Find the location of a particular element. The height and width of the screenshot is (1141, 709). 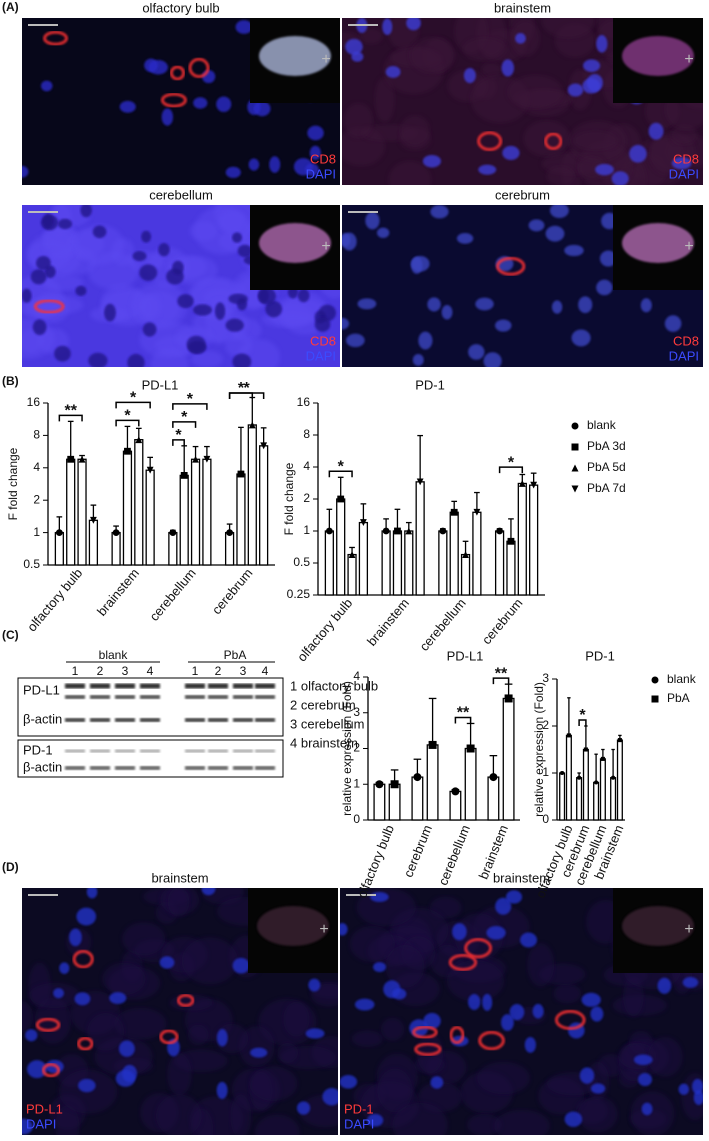

image-title: cerebellum is located at coordinates (181, 194).